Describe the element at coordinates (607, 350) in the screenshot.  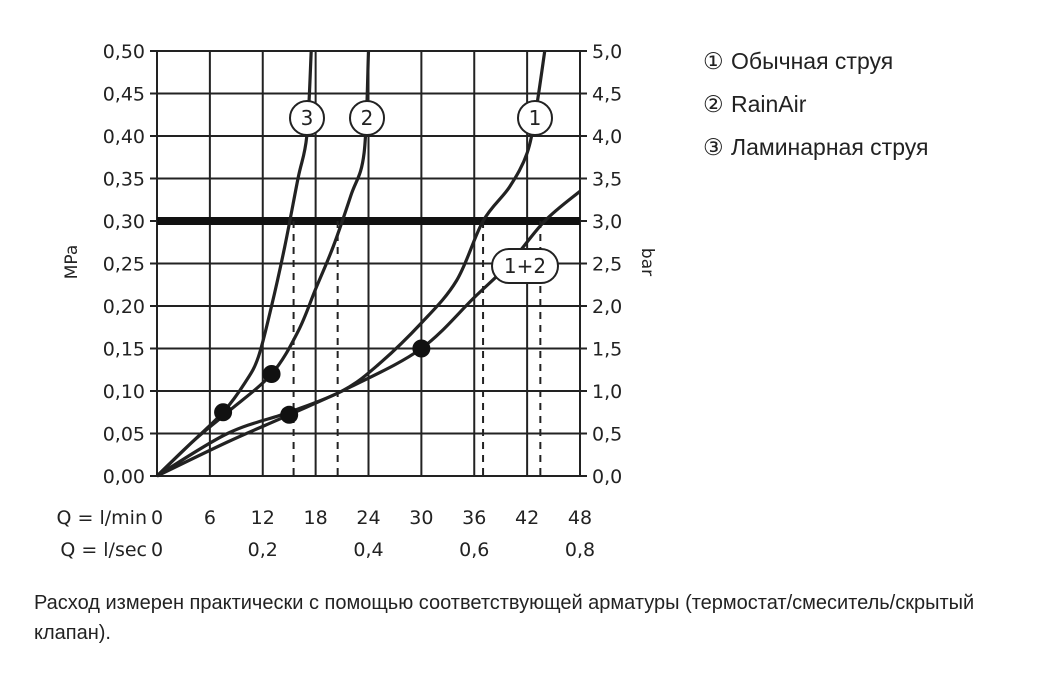
I see `y-right-tick-label: 1,5` at that location.